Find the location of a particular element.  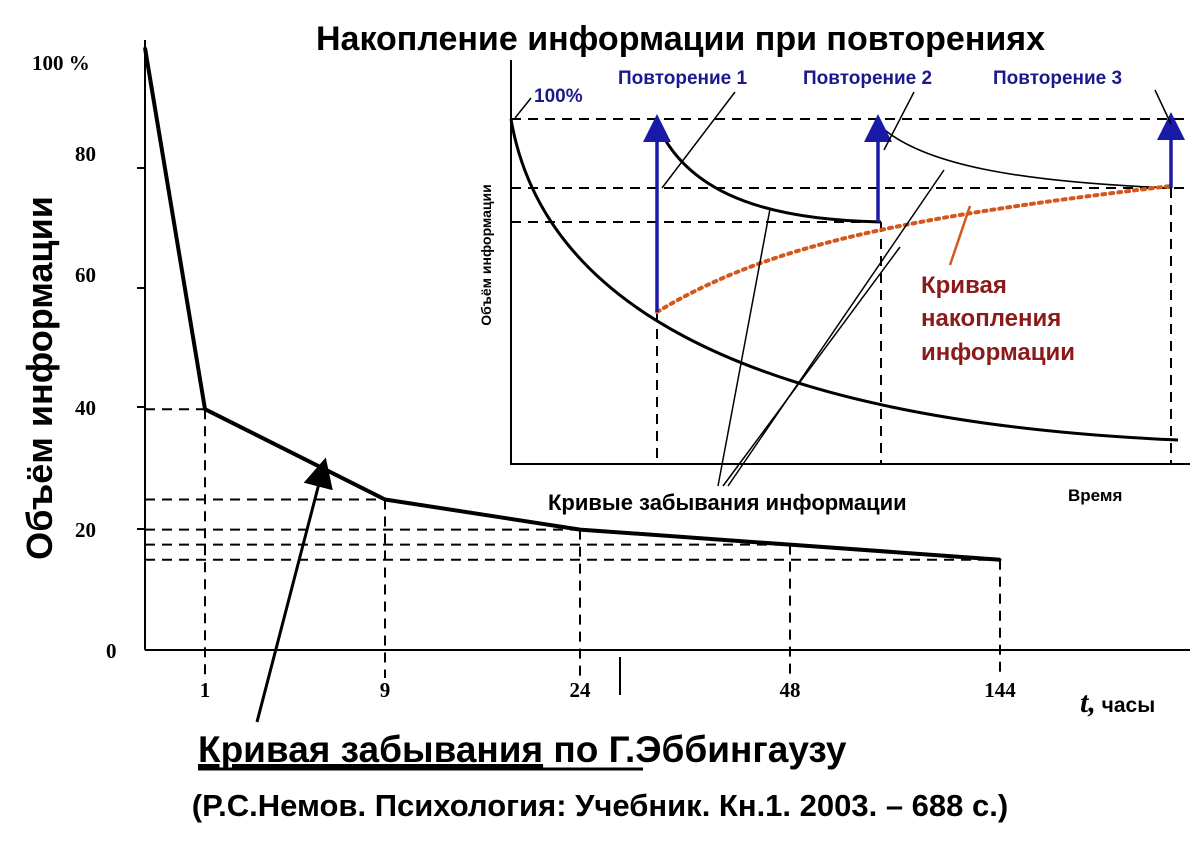

x-tick-label: 24 is located at coordinates (581, 690).